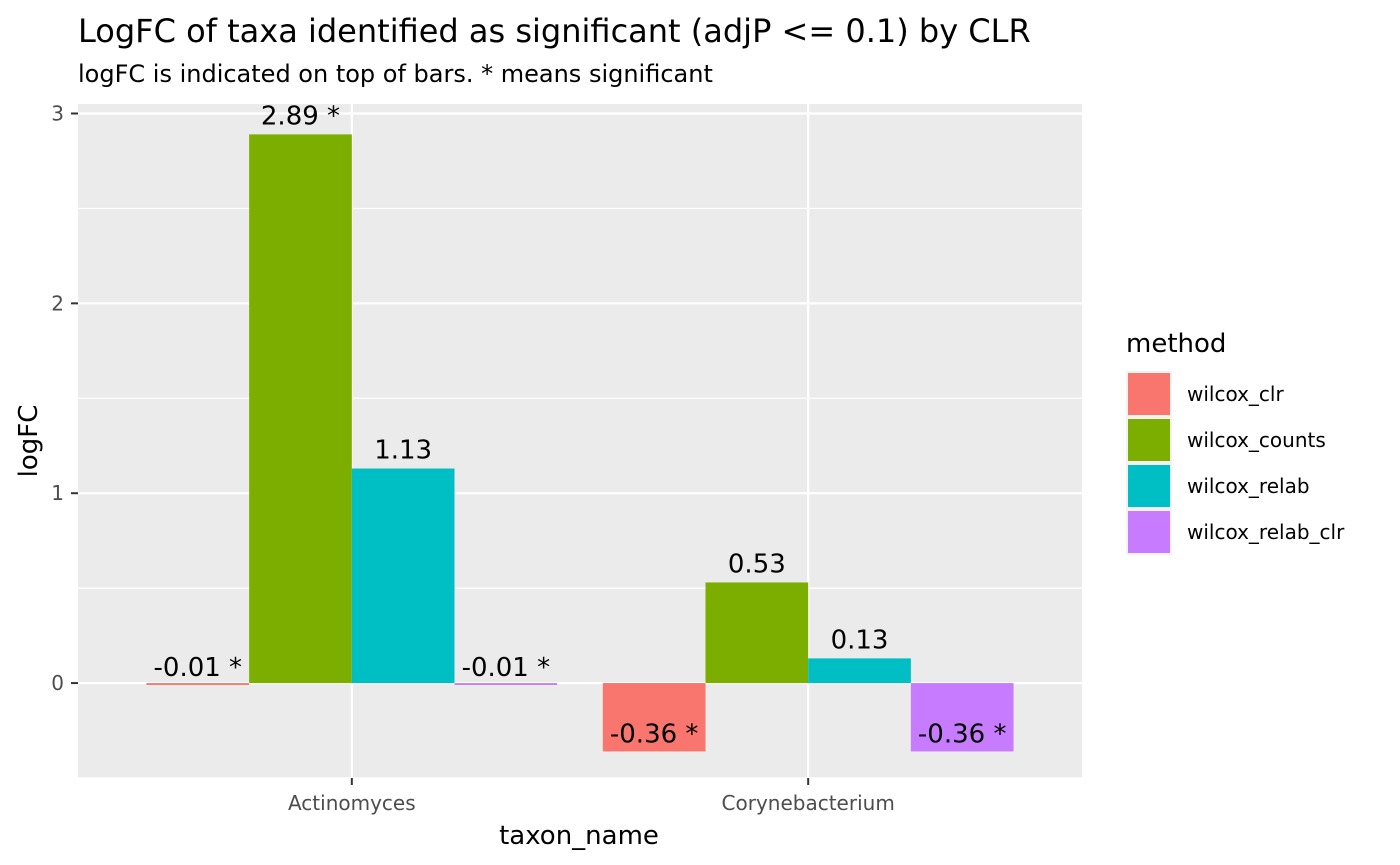  What do you see at coordinates (1266, 532) in the screenshot?
I see `legend-label: wilcox_relab_clr` at bounding box center [1266, 532].